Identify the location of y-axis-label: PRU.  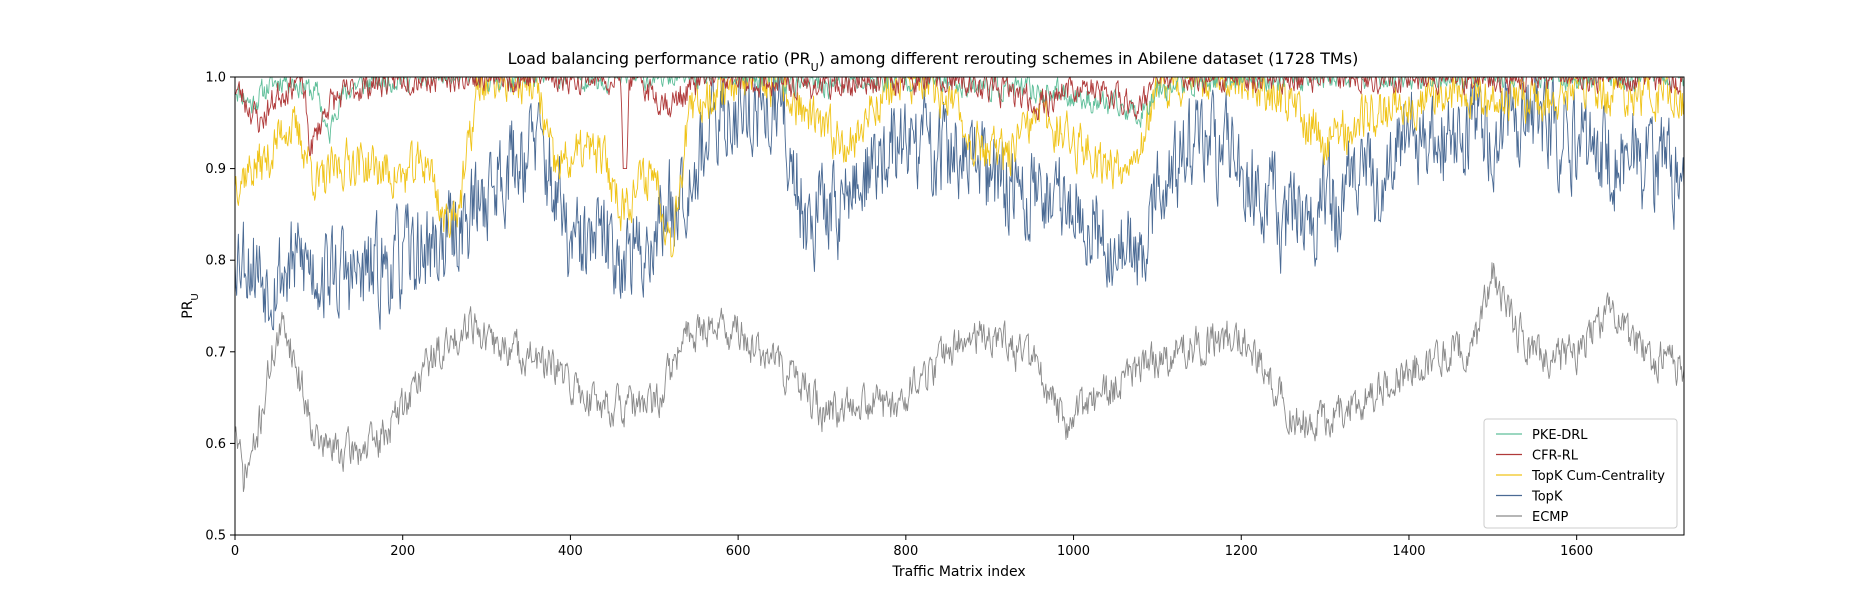
(190, 306).